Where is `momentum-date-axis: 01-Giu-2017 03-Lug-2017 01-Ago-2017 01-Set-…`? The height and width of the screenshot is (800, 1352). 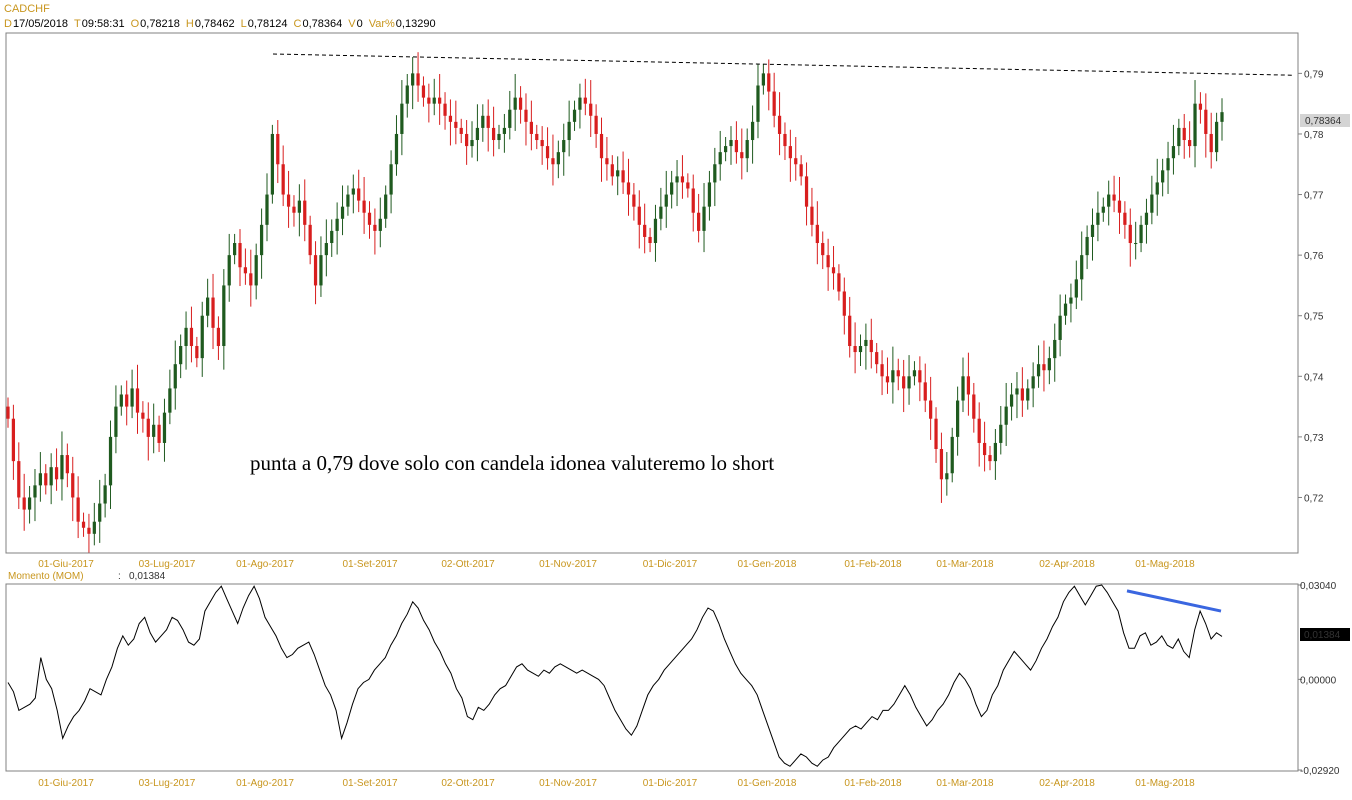
momentum-date-axis: 01-Giu-2017 03-Lug-2017 01-Ago-2017 01-Set-… is located at coordinates (616, 783).